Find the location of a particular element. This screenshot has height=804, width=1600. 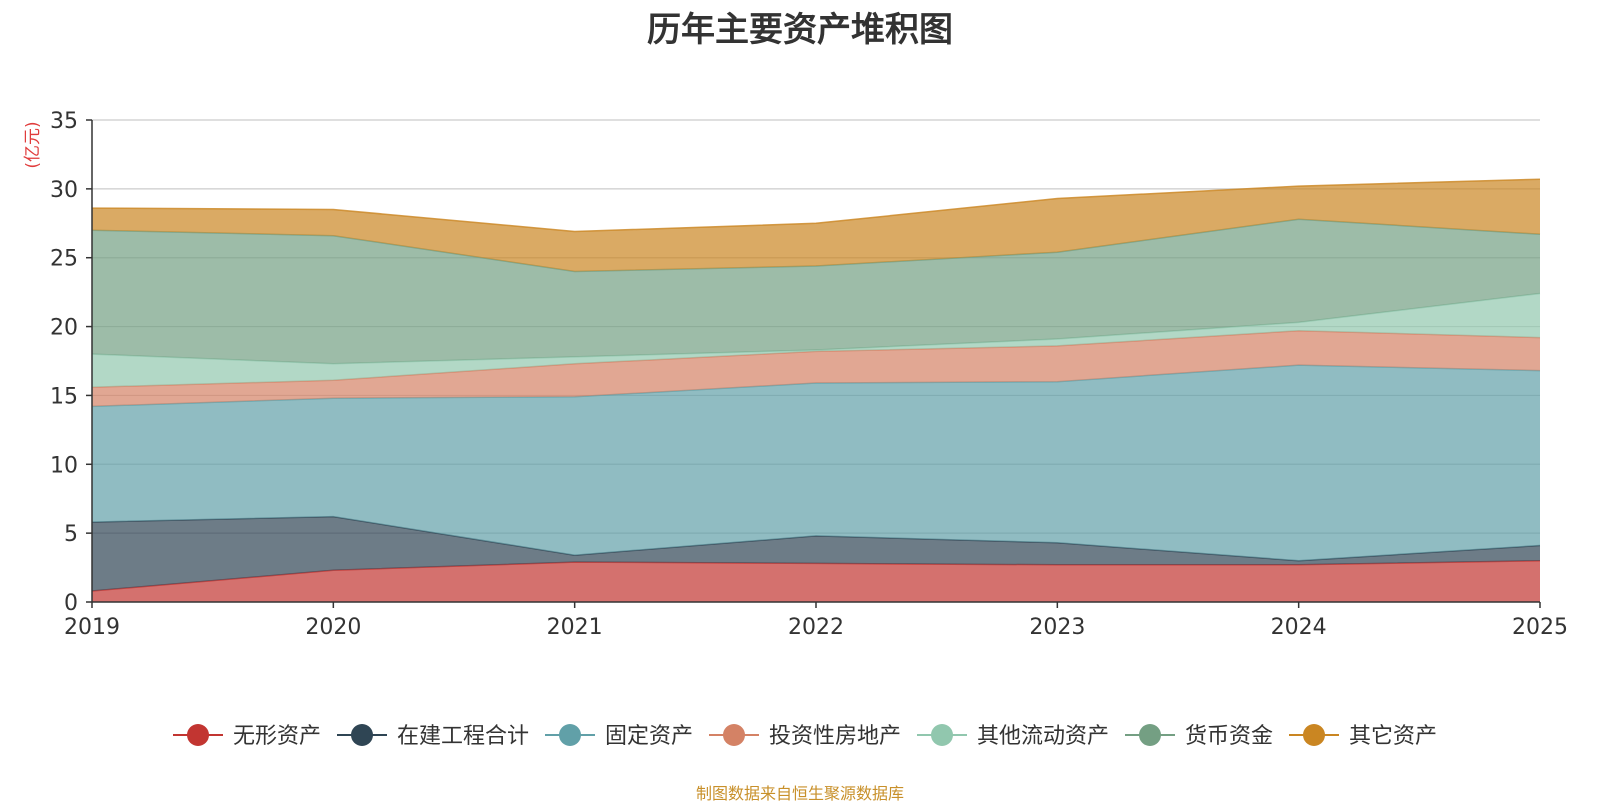

legend-item-4: 投资性房地产 is located at coordinates (805, 736).